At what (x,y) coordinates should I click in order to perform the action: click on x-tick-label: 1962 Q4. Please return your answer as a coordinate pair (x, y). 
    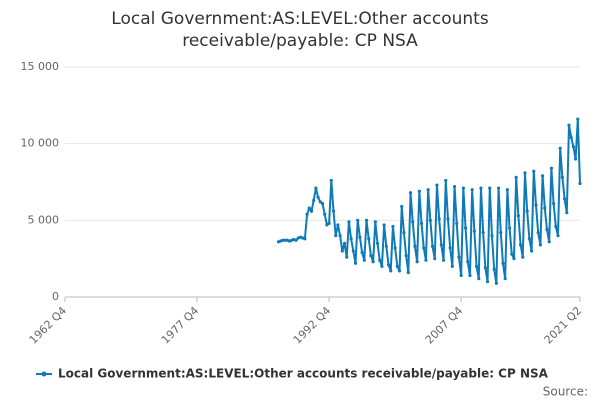
    Looking at the image, I should click on (48, 325).